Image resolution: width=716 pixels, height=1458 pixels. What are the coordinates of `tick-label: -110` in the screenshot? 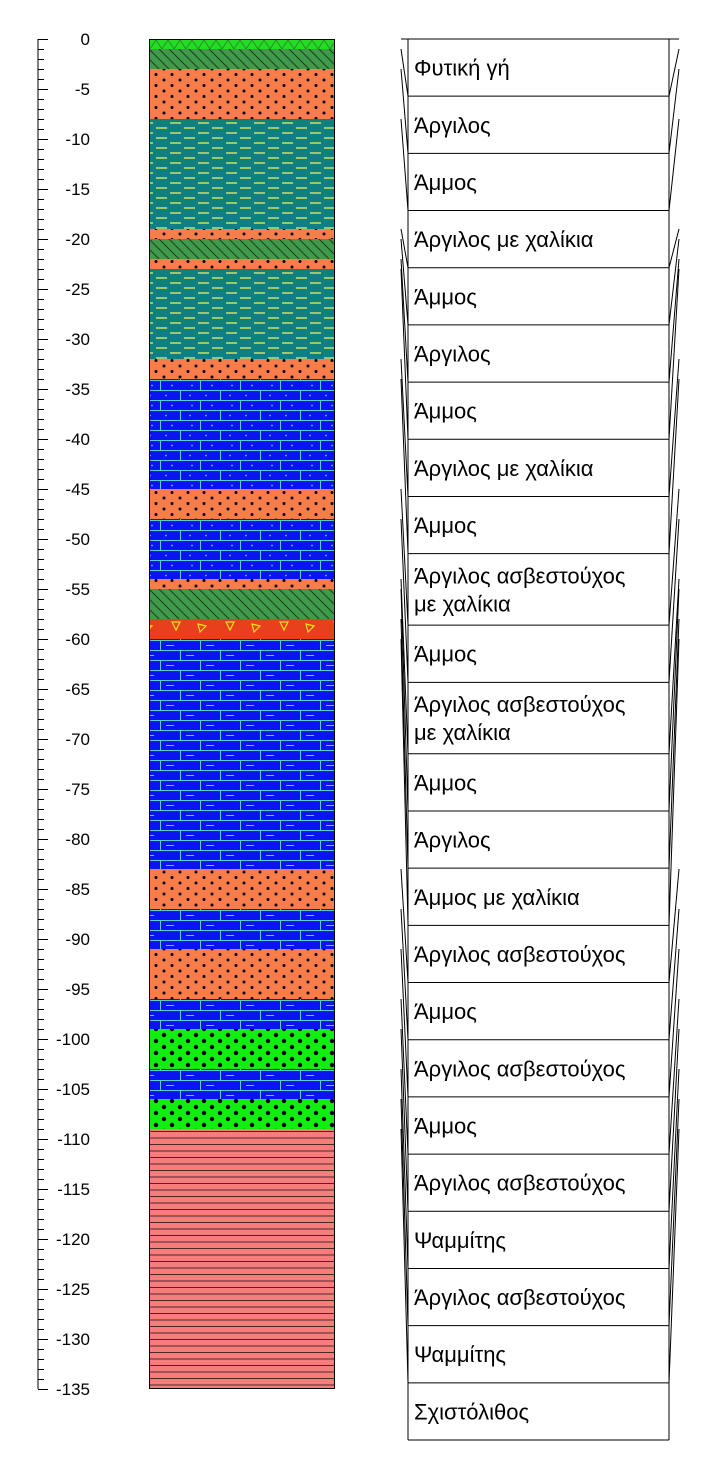 It's located at (73, 1139).